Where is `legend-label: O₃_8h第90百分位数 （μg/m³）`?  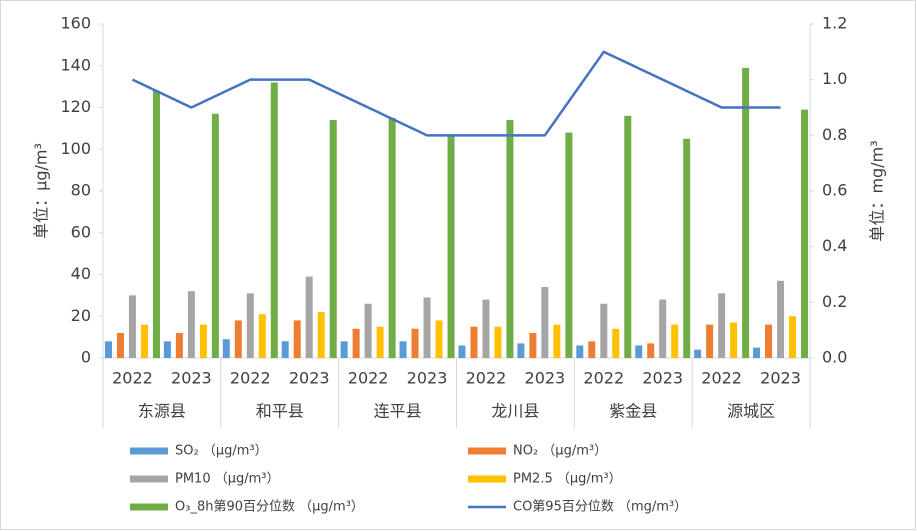
legend-label: O₃_8h第90百分位数 （μg/m³） is located at coordinates (269, 507).